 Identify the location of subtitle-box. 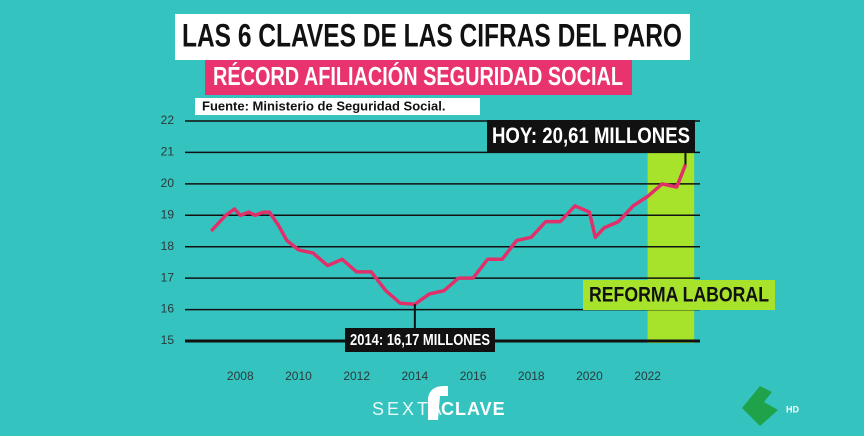
(418, 77).